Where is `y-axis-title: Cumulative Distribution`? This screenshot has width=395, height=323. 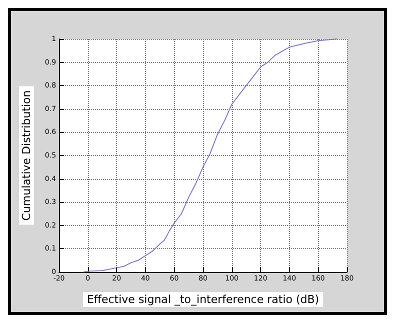
y-axis-title: Cumulative Distribution is located at coordinates (26, 155).